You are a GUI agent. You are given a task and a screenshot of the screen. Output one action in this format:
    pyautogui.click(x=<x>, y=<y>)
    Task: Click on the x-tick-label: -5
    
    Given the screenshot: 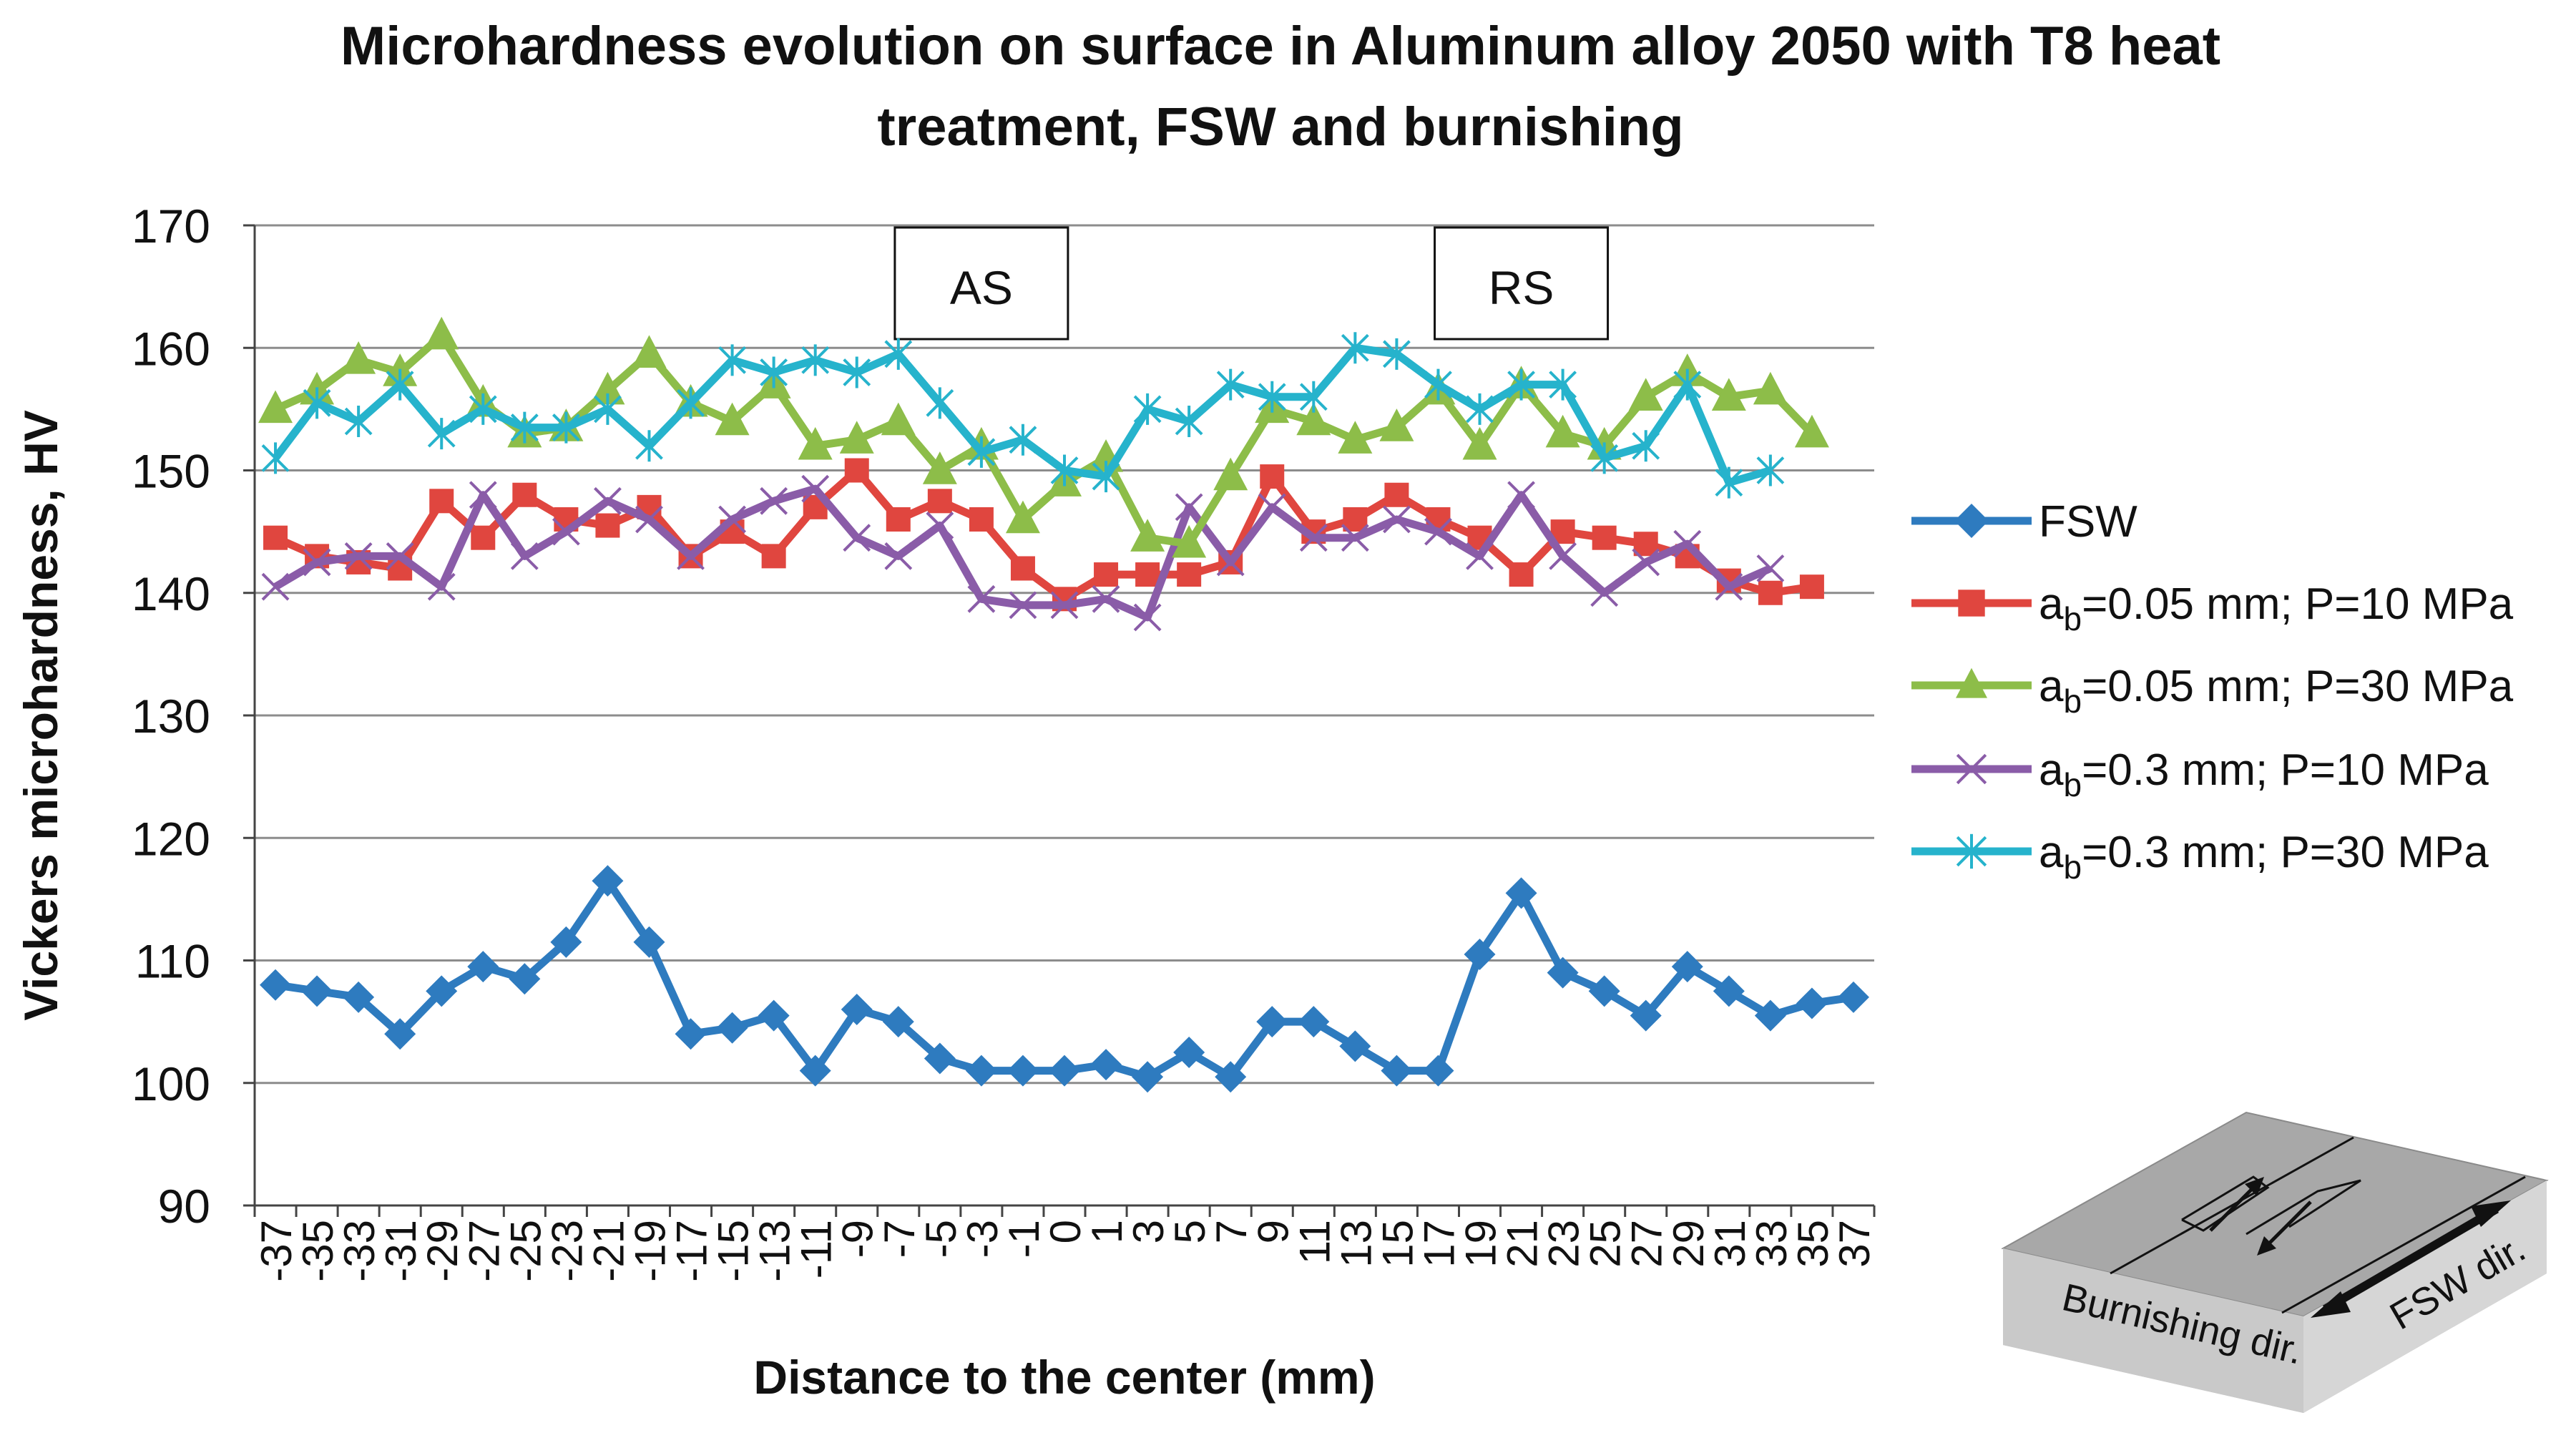 What is the action you would take?
    pyautogui.click(x=941, y=1239)
    